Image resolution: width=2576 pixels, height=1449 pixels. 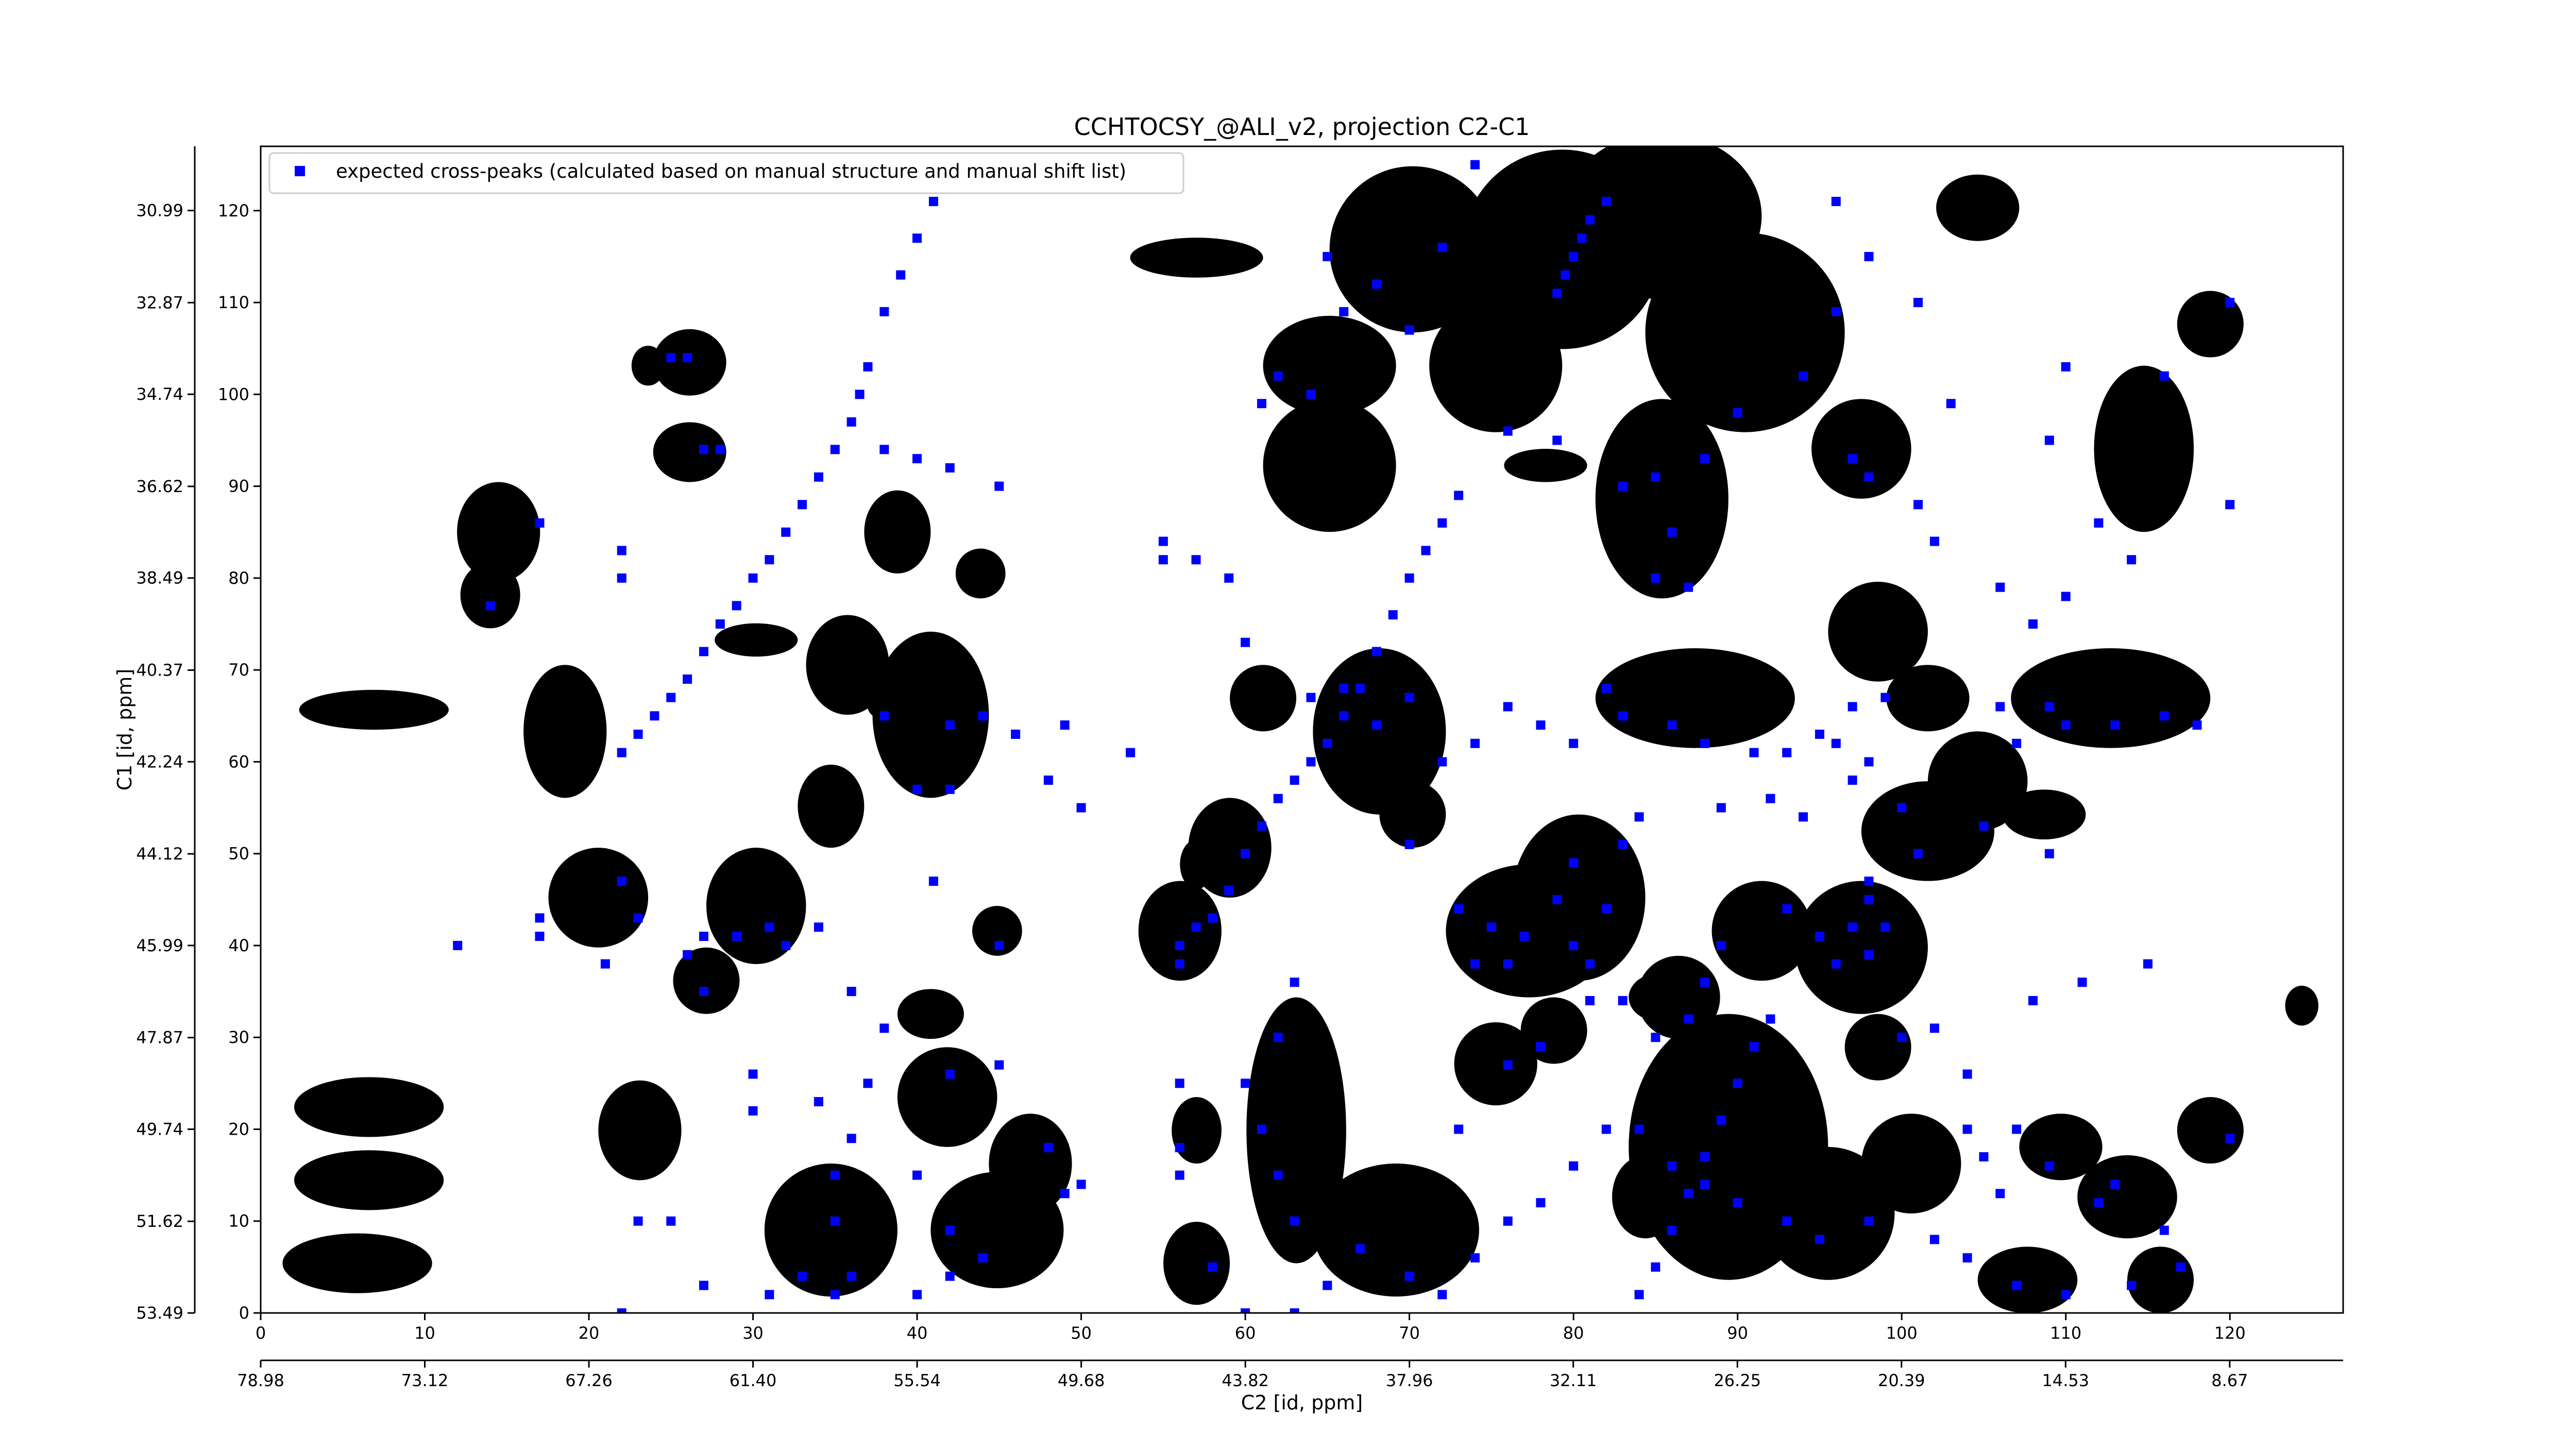 I want to click on y-tick-label: 10, so click(x=238, y=1221).